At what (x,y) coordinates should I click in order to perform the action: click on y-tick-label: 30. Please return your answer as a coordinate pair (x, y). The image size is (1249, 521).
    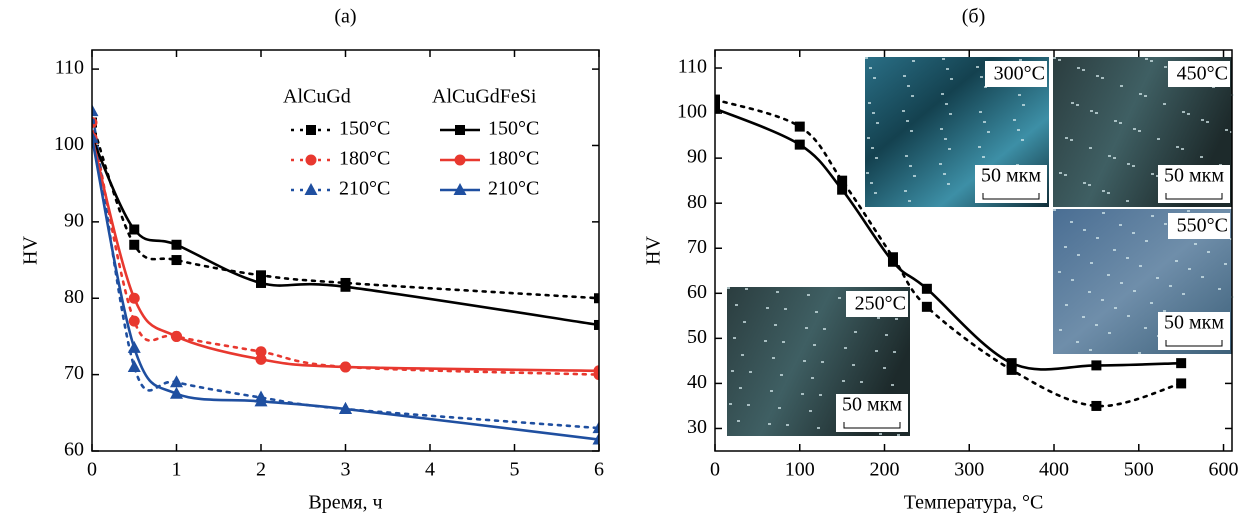
    Looking at the image, I should click on (697, 427).